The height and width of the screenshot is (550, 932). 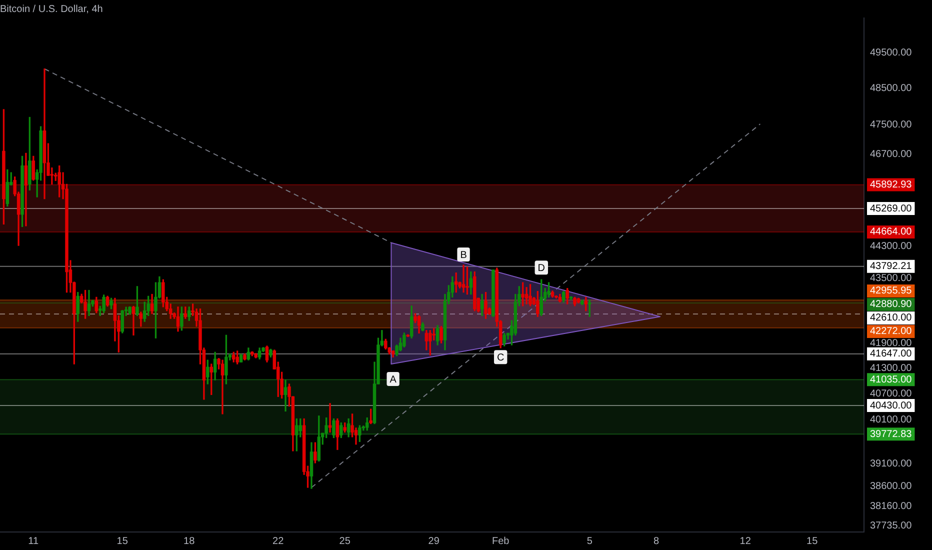 What do you see at coordinates (190, 541) in the screenshot?
I see `x-tick-label: 18` at bounding box center [190, 541].